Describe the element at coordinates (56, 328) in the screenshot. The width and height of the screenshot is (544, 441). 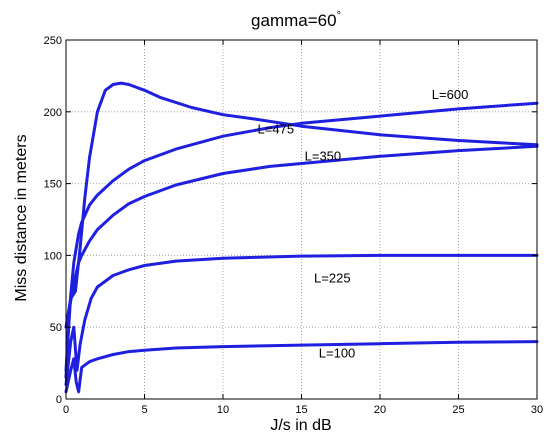
I see `y-tick-label: 50` at that location.